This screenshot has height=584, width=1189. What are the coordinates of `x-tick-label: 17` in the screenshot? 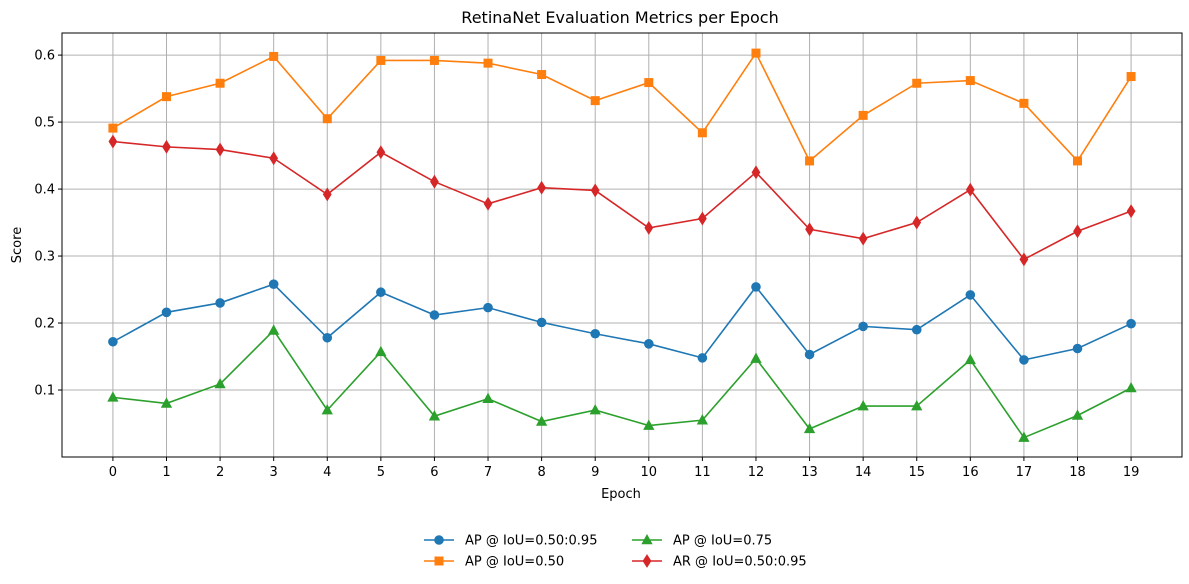 It's located at (1024, 472).